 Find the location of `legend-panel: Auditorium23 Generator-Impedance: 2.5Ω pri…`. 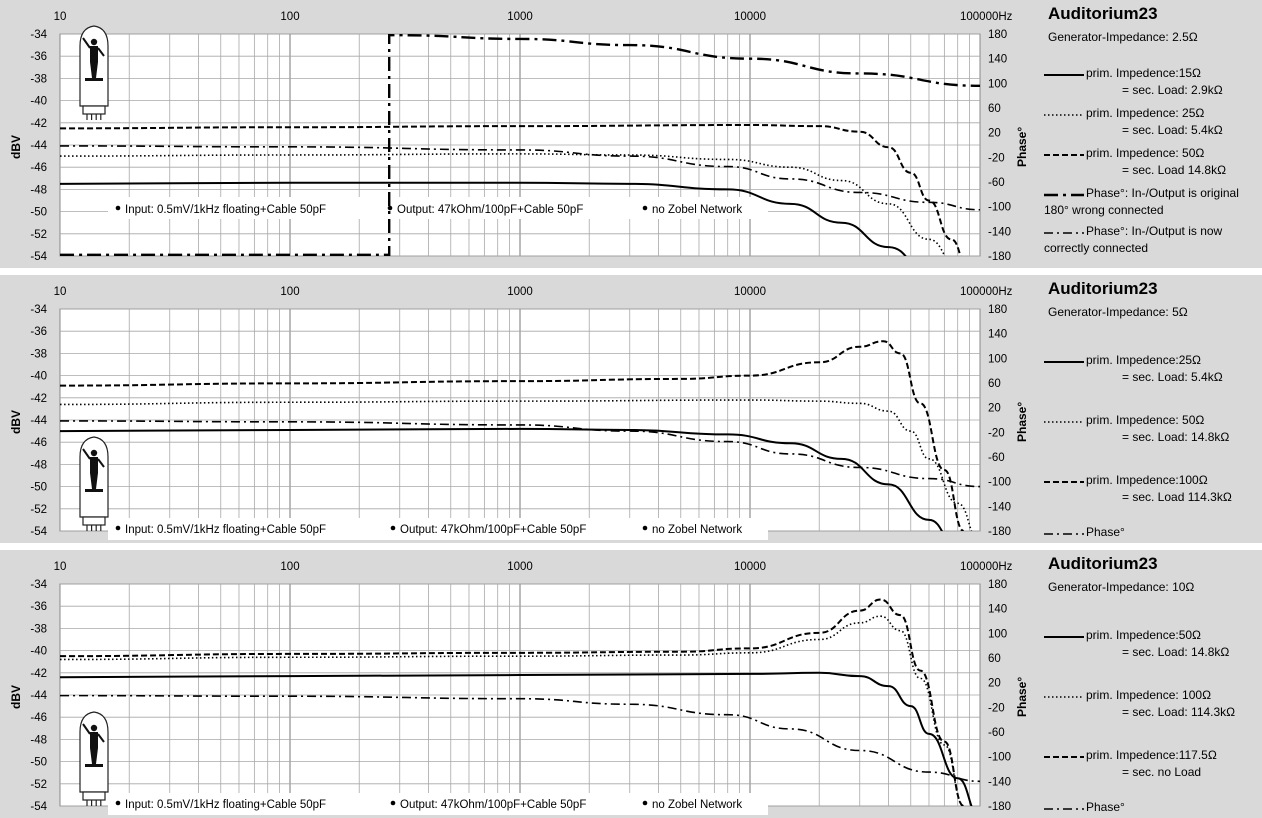

legend-panel: Auditorium23 Generator-Impedance: 2.5Ω pri… is located at coordinates (1150, 134).